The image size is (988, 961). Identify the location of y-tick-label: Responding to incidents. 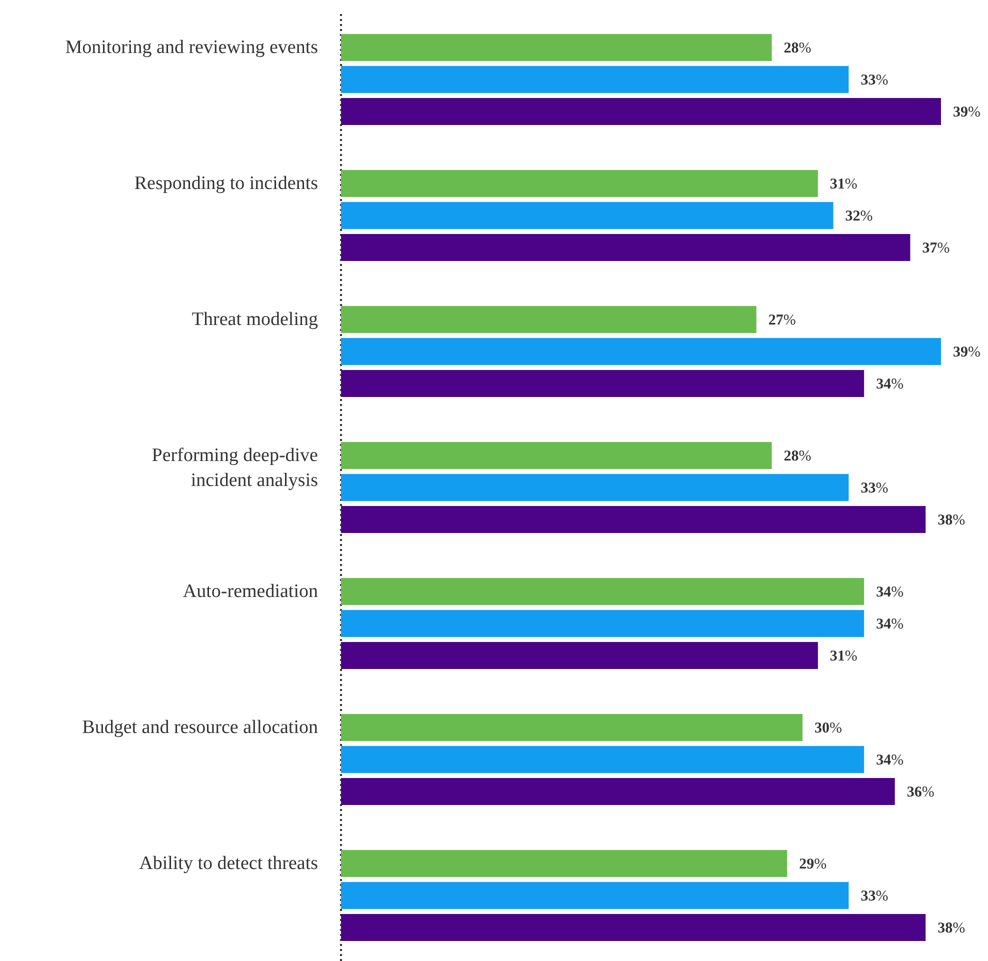
(226, 183).